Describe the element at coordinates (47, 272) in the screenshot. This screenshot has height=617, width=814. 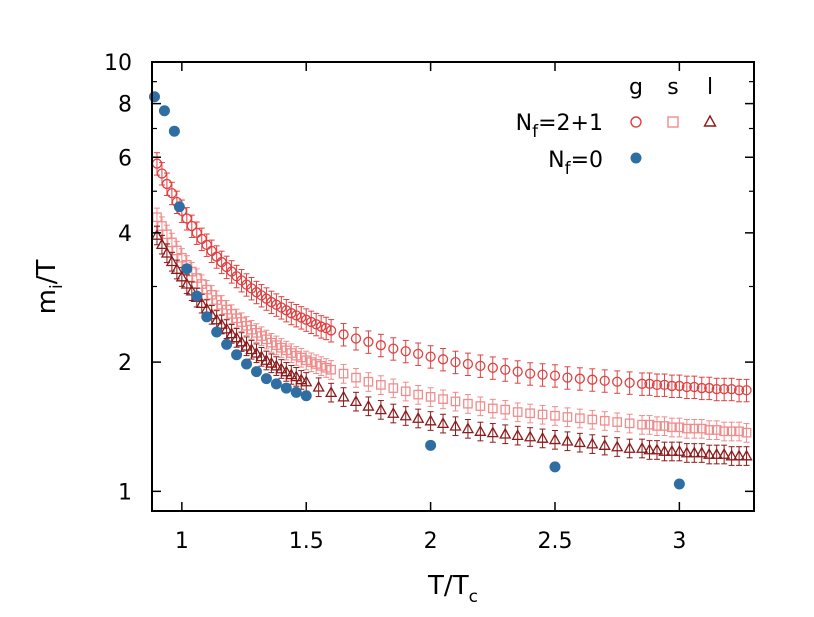
I see `y-axis-label-tail: /T` at that location.